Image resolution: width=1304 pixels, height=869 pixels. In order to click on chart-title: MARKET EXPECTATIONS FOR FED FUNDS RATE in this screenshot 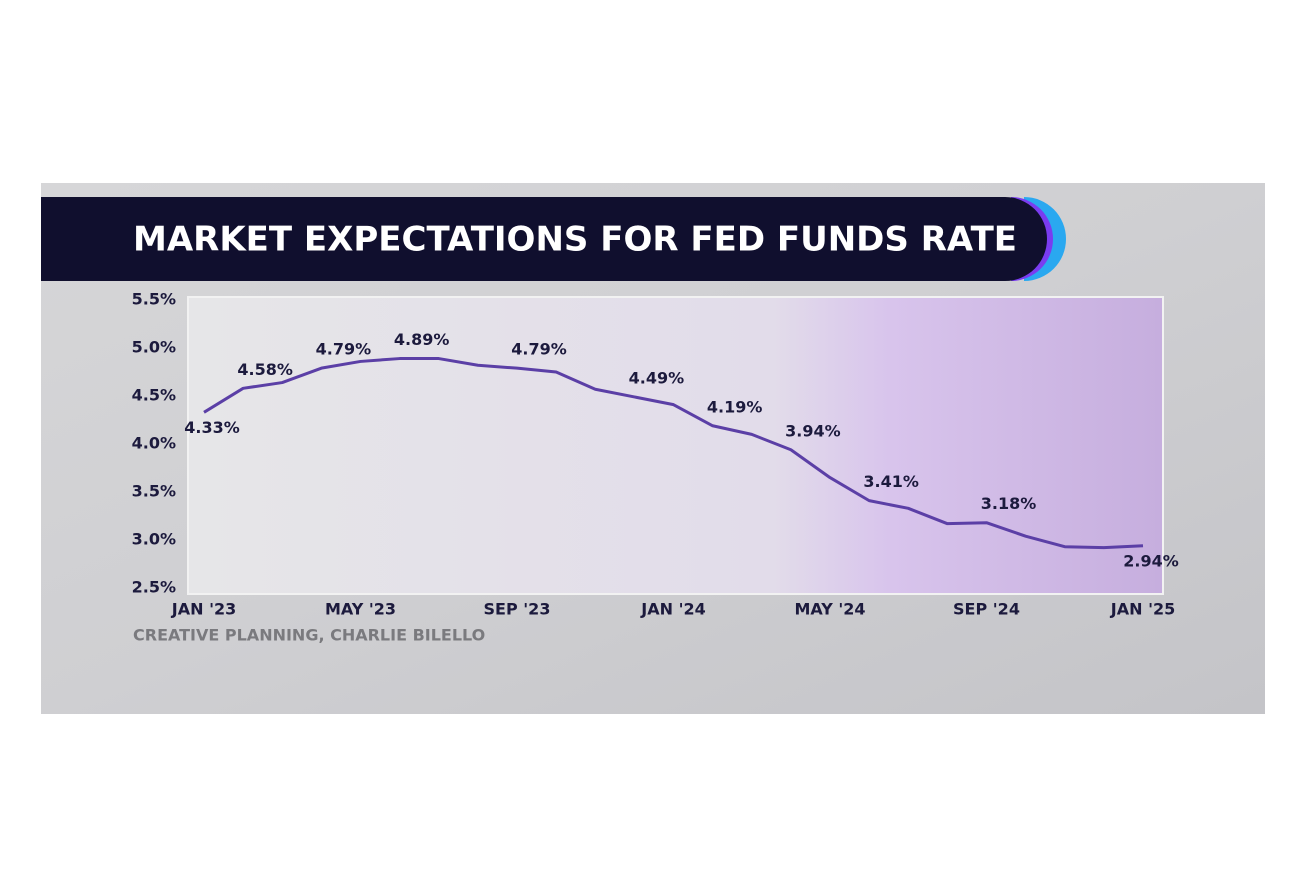, I will do `click(575, 240)`.